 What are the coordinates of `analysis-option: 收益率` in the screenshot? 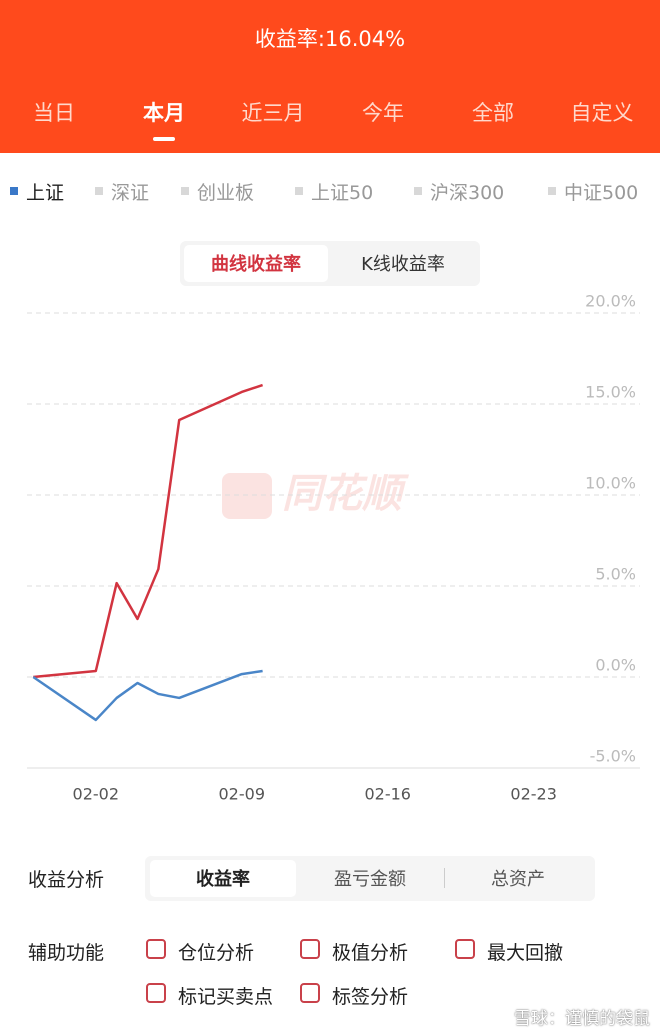 It's located at (223, 879).